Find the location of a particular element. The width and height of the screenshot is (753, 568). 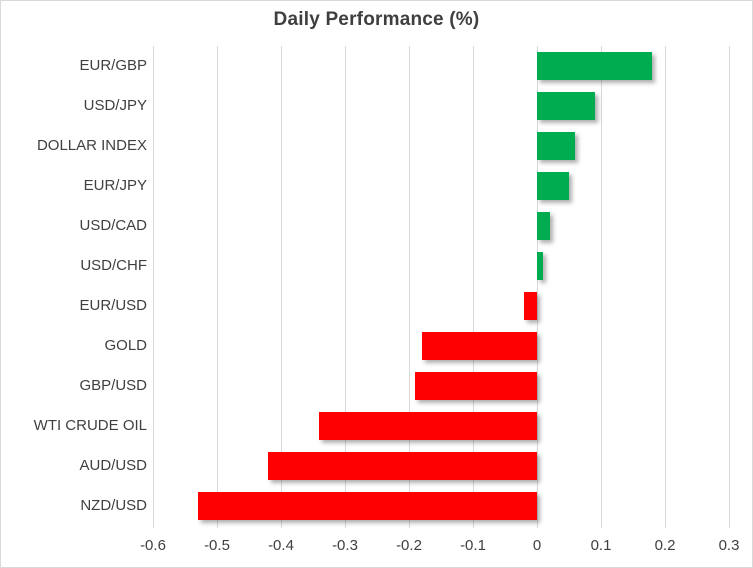

x-tick-label--0_2: -0.2 is located at coordinates (409, 545).